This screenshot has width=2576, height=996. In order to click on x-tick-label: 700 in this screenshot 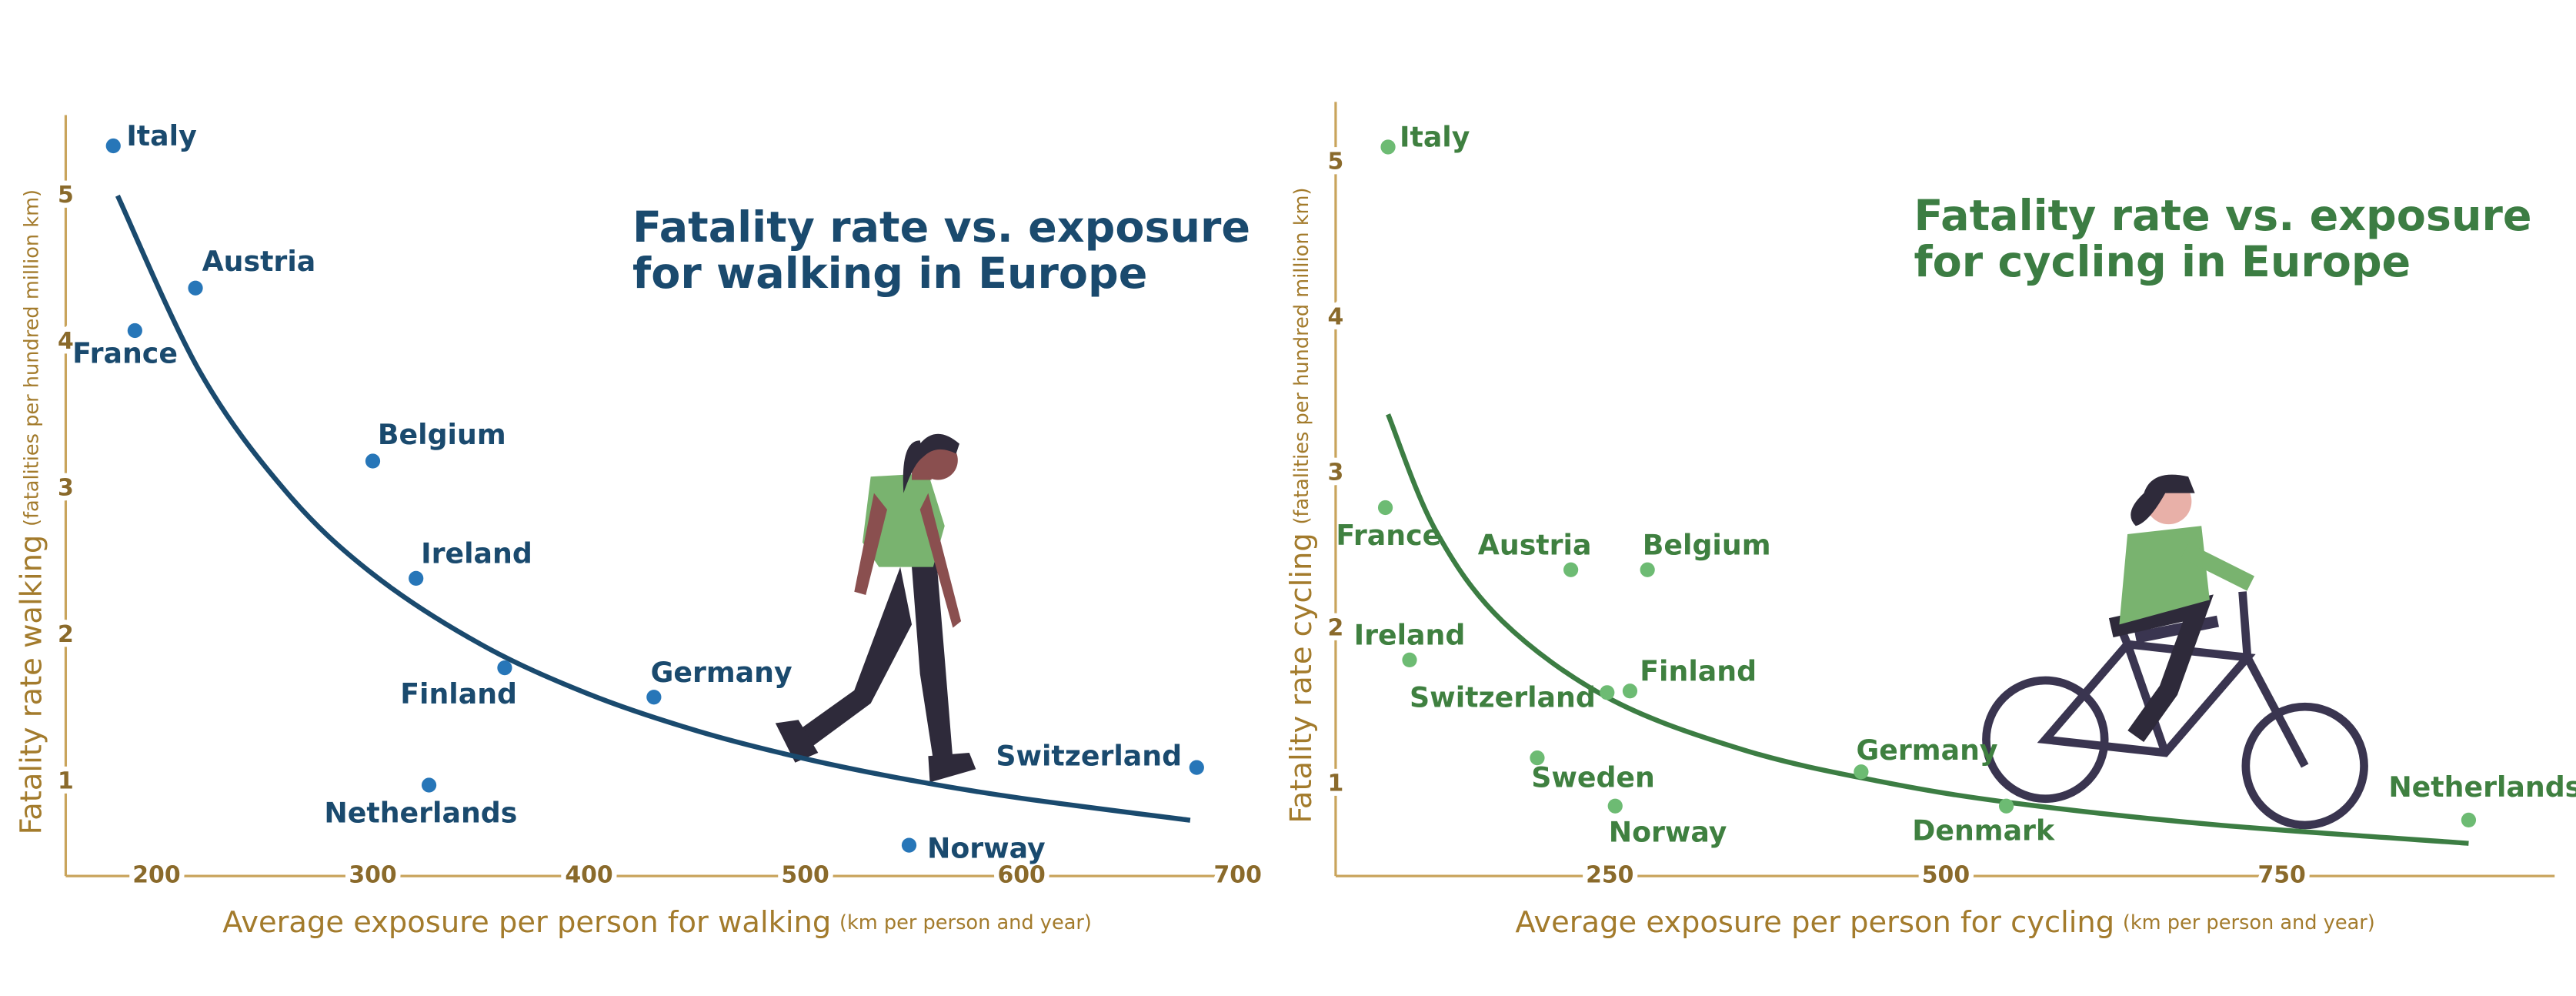, I will do `click(1238, 875)`.